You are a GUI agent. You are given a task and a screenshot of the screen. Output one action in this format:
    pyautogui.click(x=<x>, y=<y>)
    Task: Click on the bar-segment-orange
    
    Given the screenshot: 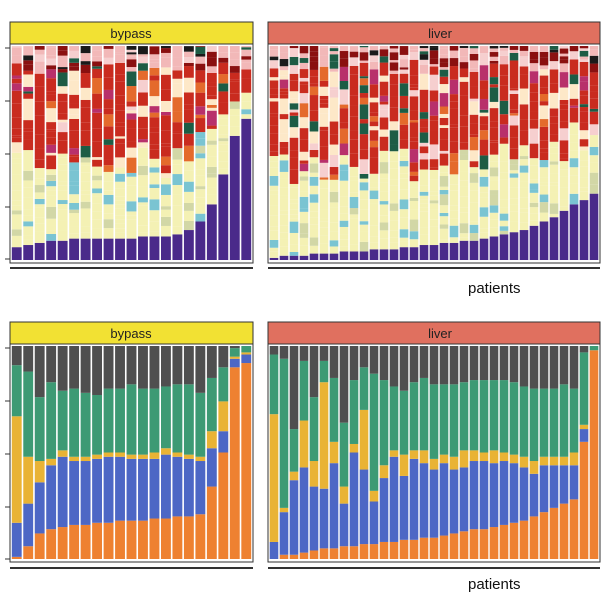 What is the action you would take?
    pyautogui.click(x=504, y=541)
    